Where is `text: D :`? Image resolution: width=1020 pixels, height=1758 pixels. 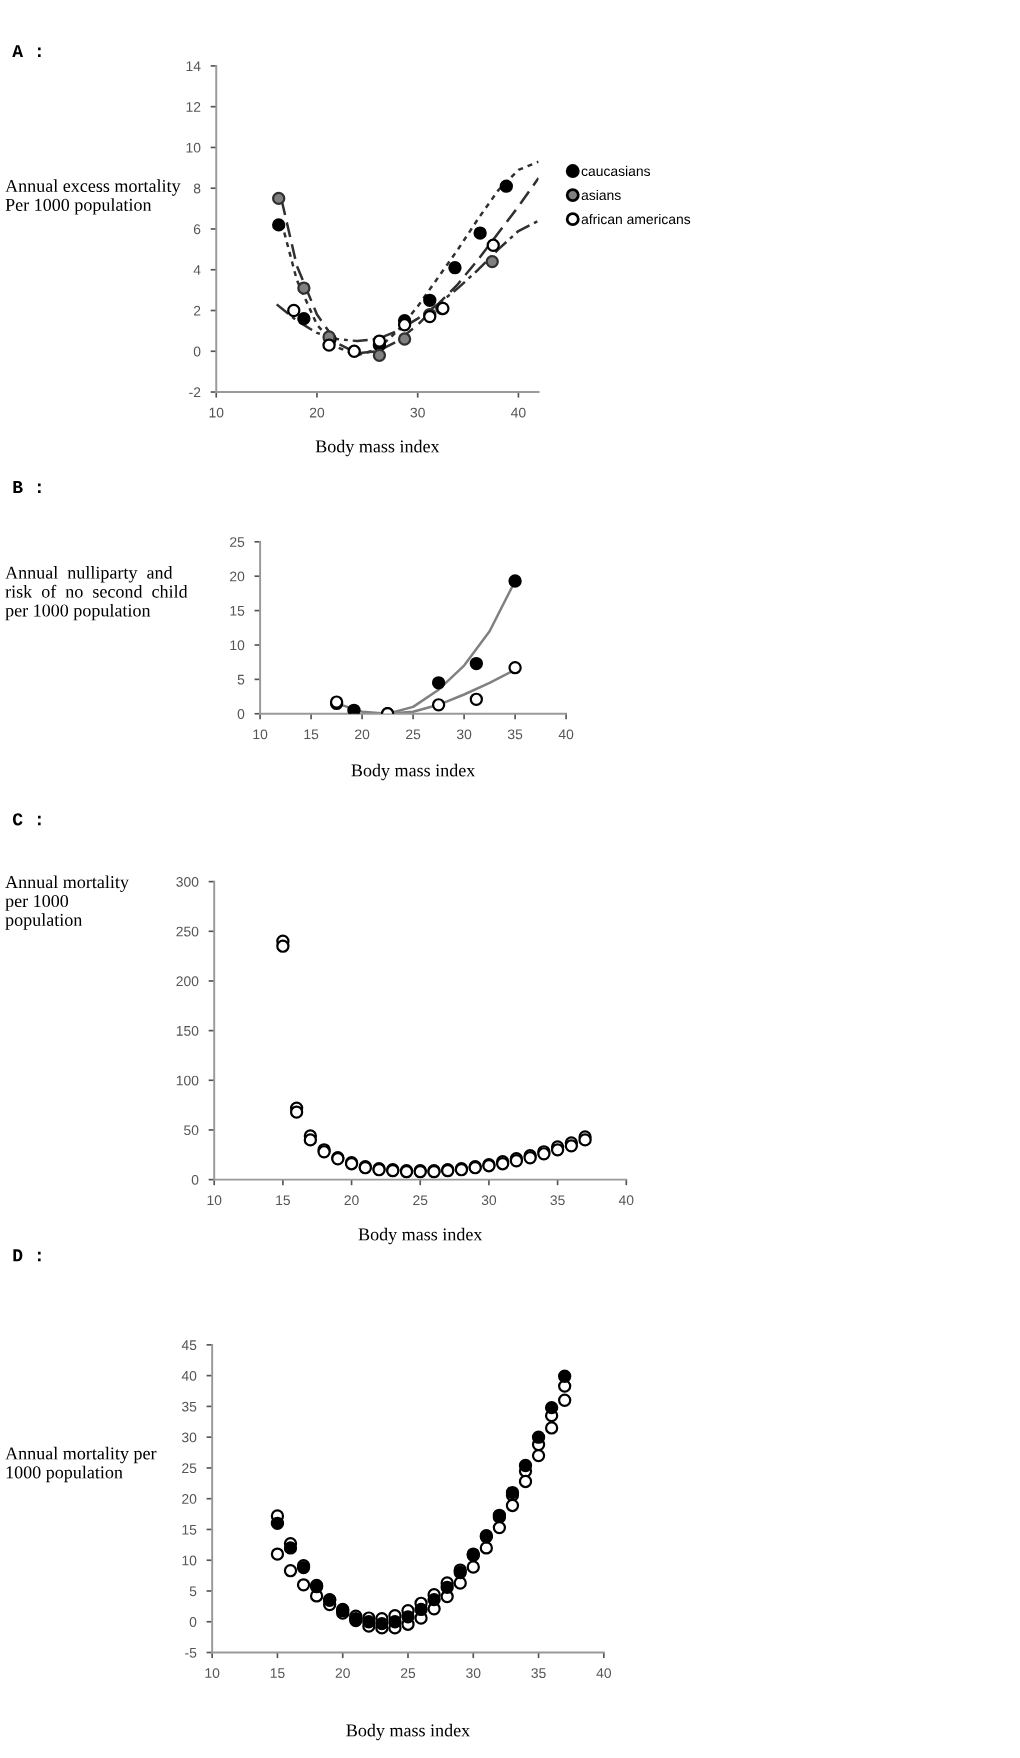 text: D : is located at coordinates (27, 1255).